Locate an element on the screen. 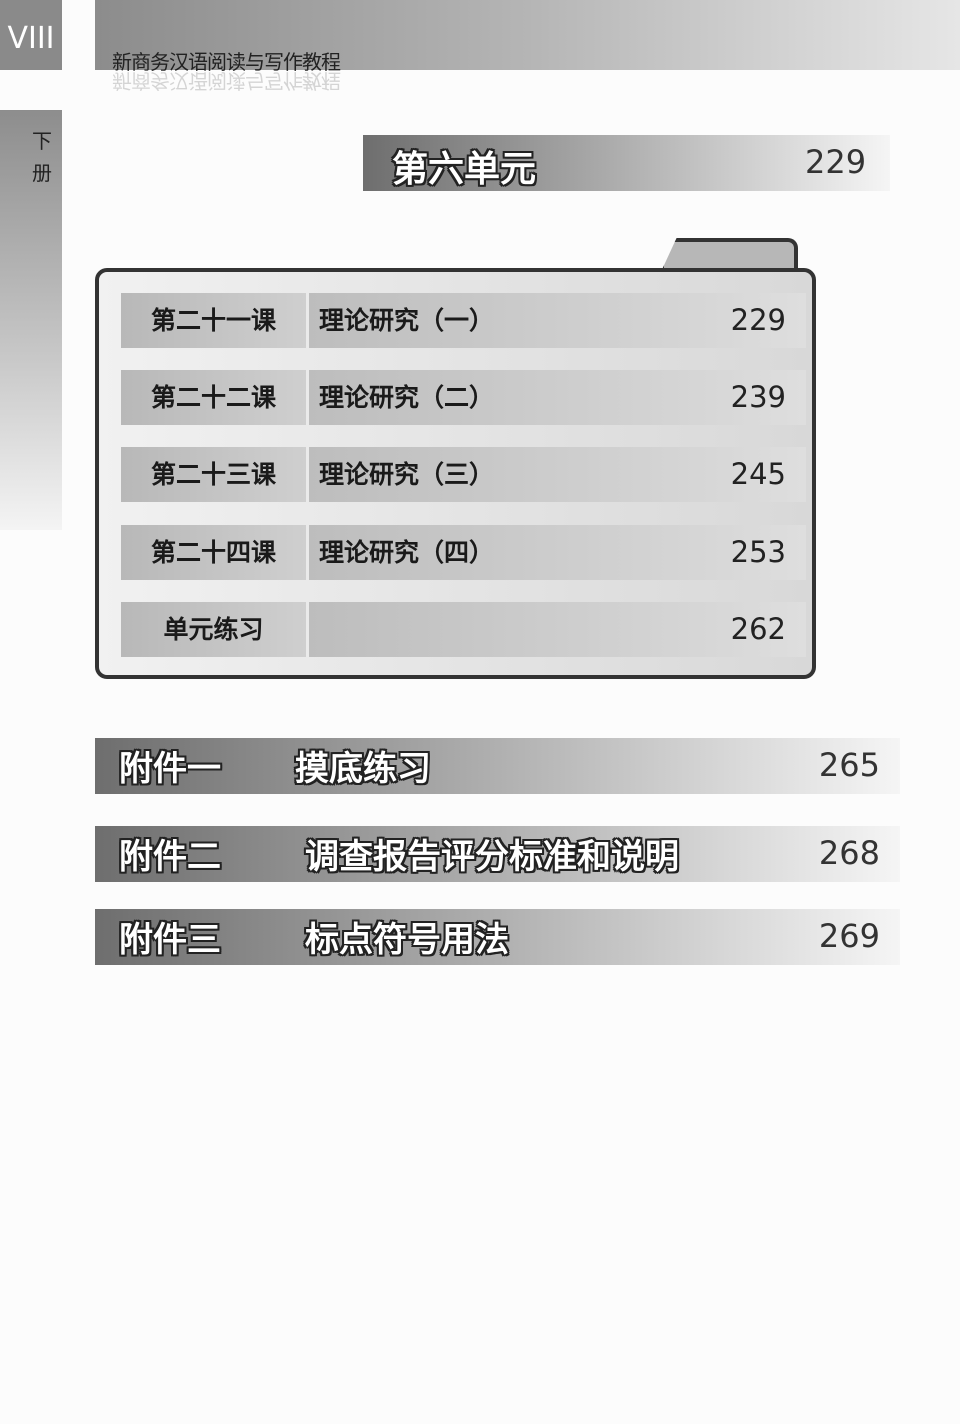 This screenshot has height=1424, width=960. lesson-row: 第二十一课 理论研究（一） 229 is located at coordinates (464, 320).